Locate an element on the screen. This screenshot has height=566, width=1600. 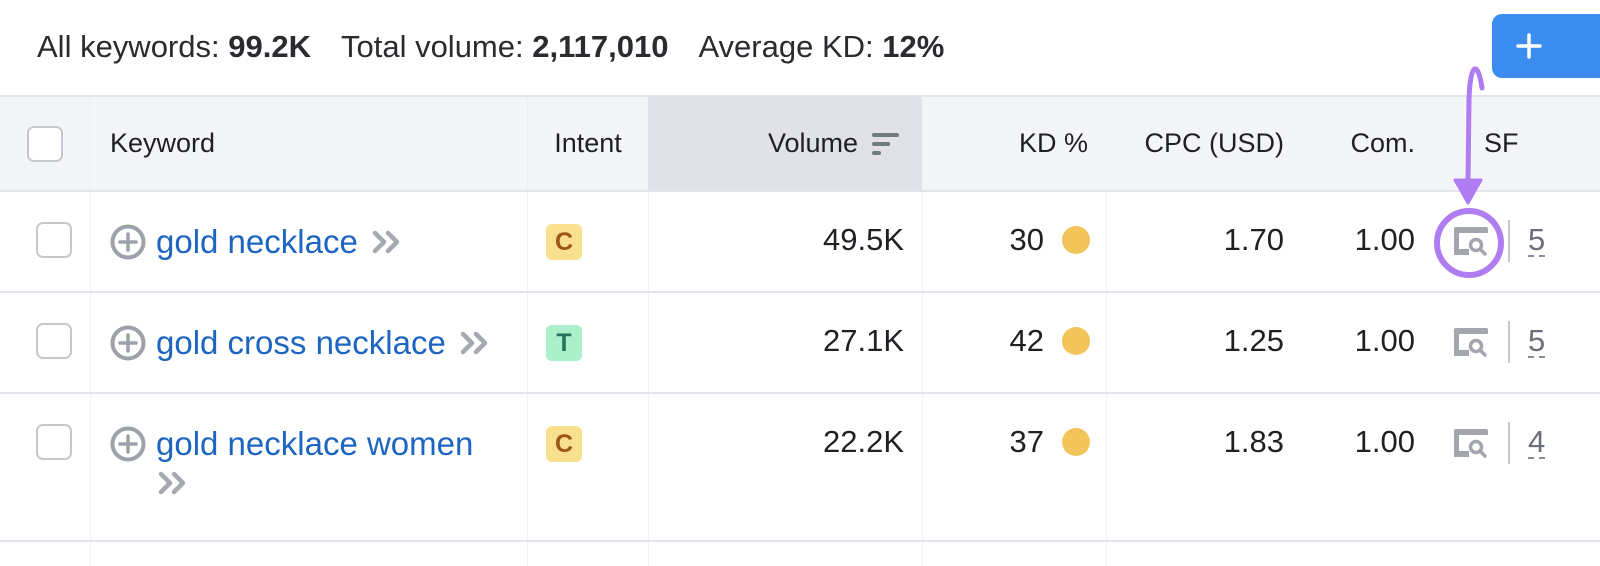
header-select-cell is located at coordinates (45, 143).